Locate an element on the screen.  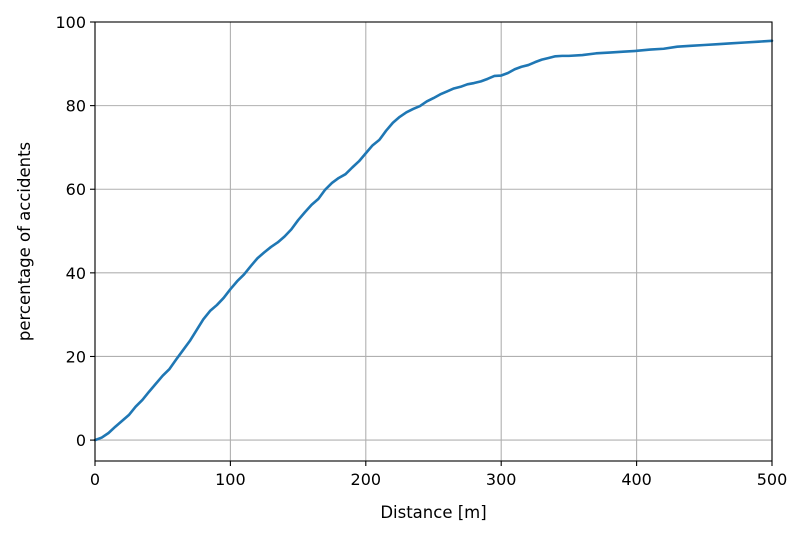
x-tick-label: 100 is located at coordinates (230, 479).